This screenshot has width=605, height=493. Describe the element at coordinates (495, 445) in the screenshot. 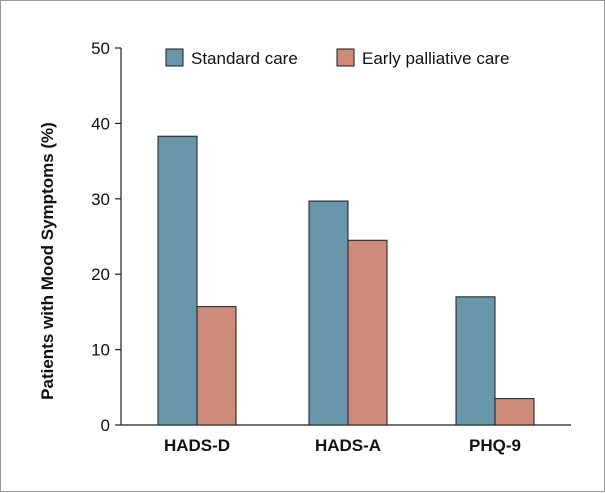

I see `x-category-label: PHQ-9` at that location.